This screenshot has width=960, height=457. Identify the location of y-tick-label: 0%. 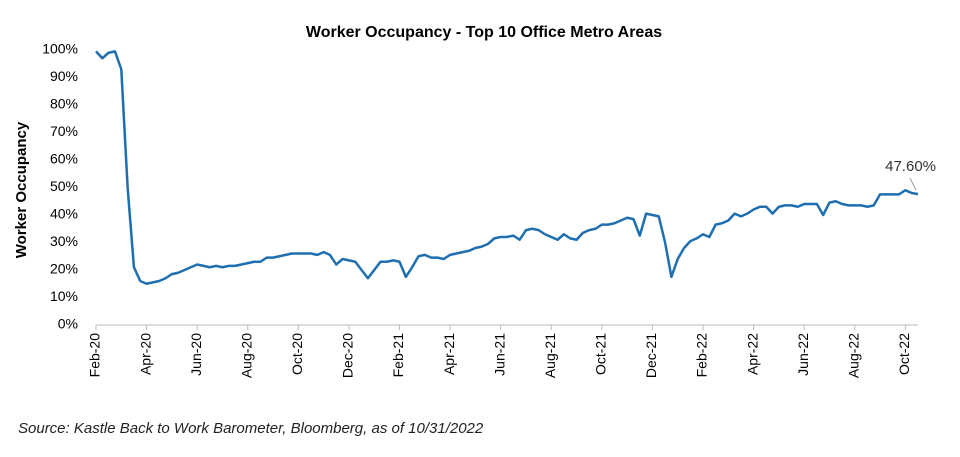
(68, 324).